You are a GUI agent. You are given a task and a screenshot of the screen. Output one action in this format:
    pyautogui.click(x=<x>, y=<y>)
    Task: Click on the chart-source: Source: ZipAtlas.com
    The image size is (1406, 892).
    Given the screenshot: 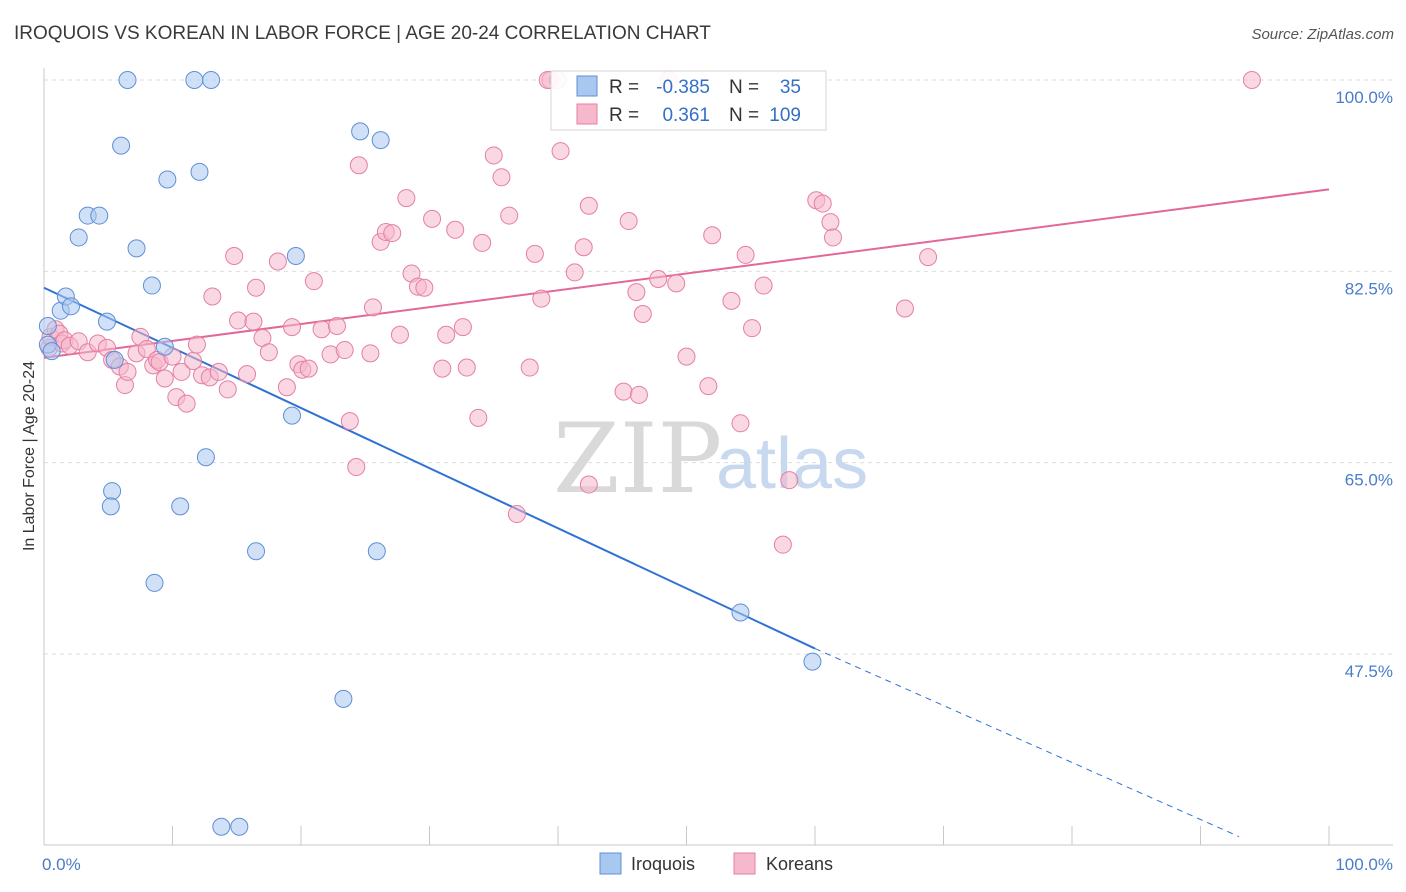 What is the action you would take?
    pyautogui.click(x=1322, y=34)
    